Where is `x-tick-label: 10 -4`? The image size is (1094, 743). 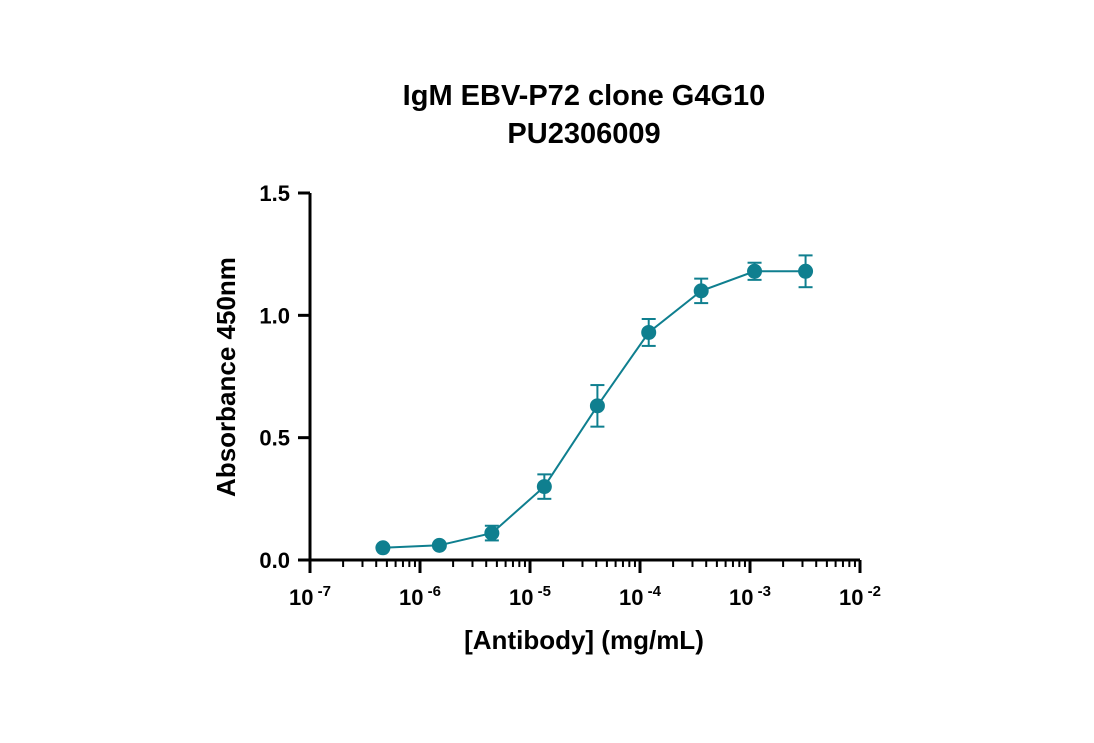
x-tick-label: 10 -4 is located at coordinates (640, 596).